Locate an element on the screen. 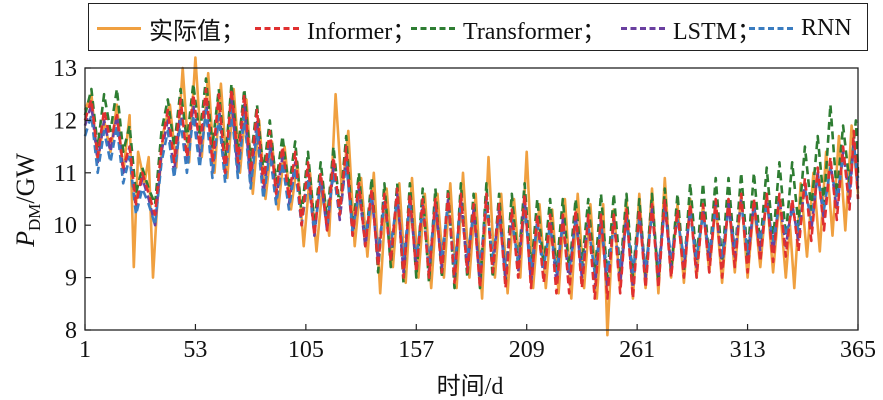 Image resolution: width=883 pixels, height=400 pixels. legend-item-1: 实际值； is located at coordinates (171, 30).